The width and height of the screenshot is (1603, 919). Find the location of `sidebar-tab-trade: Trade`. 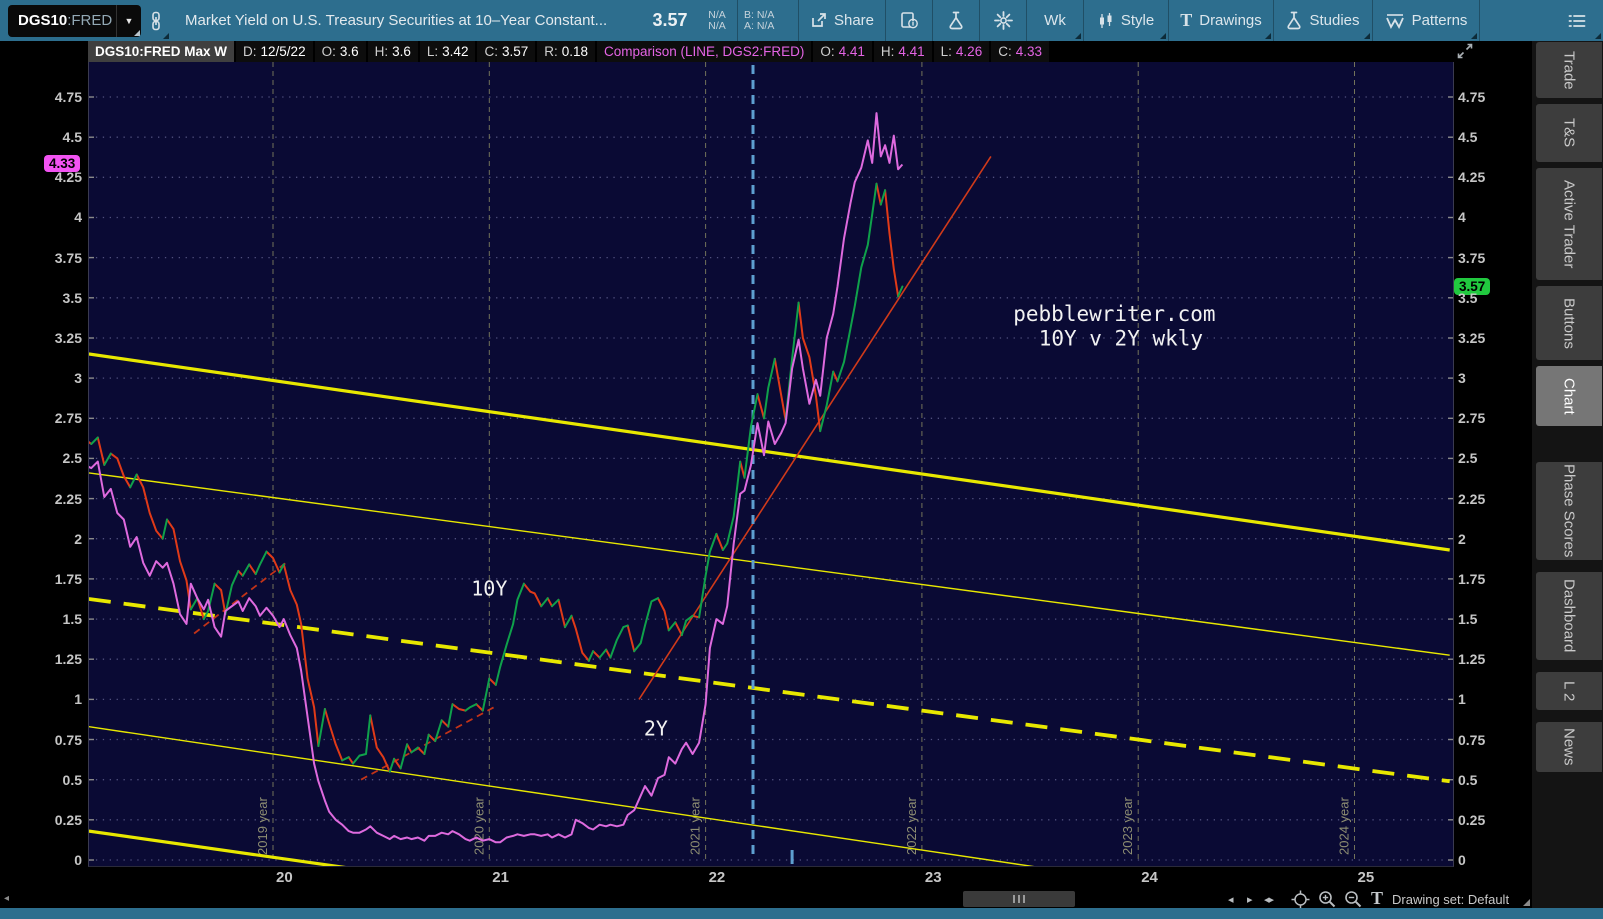

sidebar-tab-trade: Trade is located at coordinates (1569, 70).